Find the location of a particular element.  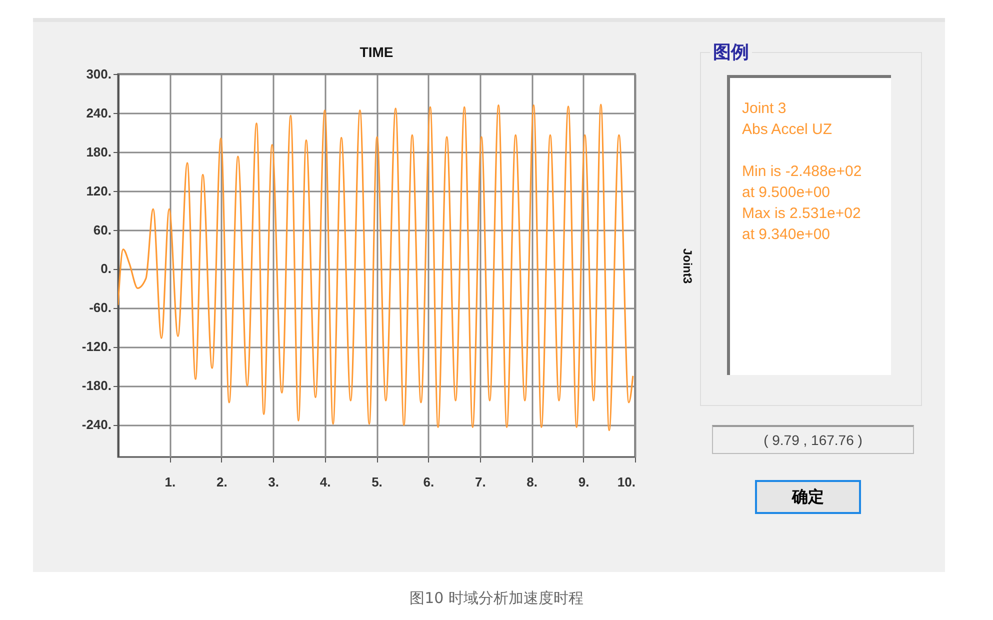

x-tick-label: 8. is located at coordinates (532, 482).